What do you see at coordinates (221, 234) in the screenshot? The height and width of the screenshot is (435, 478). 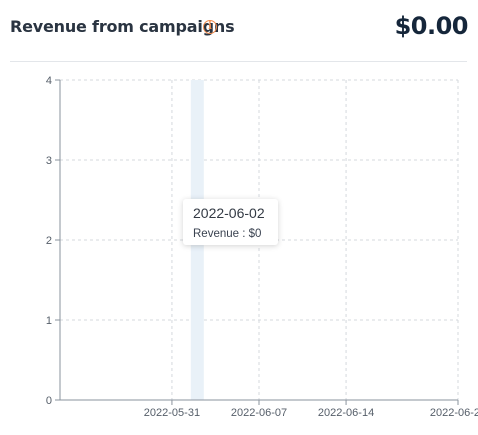 I see `tooltip-revenue-label: Revenue :` at bounding box center [221, 234].